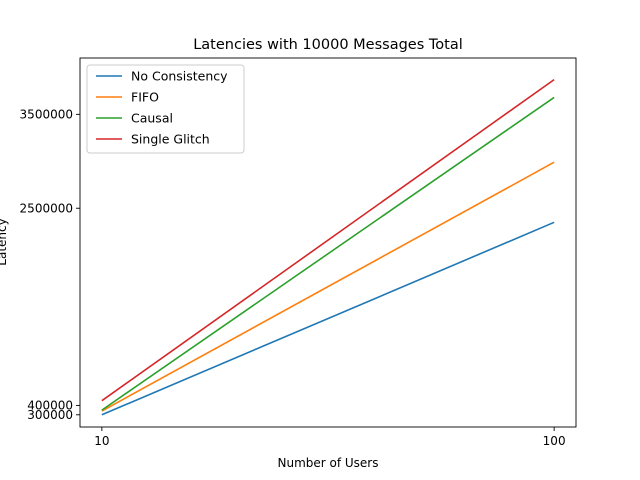 This screenshot has width=640, height=480. I want to click on legend-label: Causal, so click(152, 118).